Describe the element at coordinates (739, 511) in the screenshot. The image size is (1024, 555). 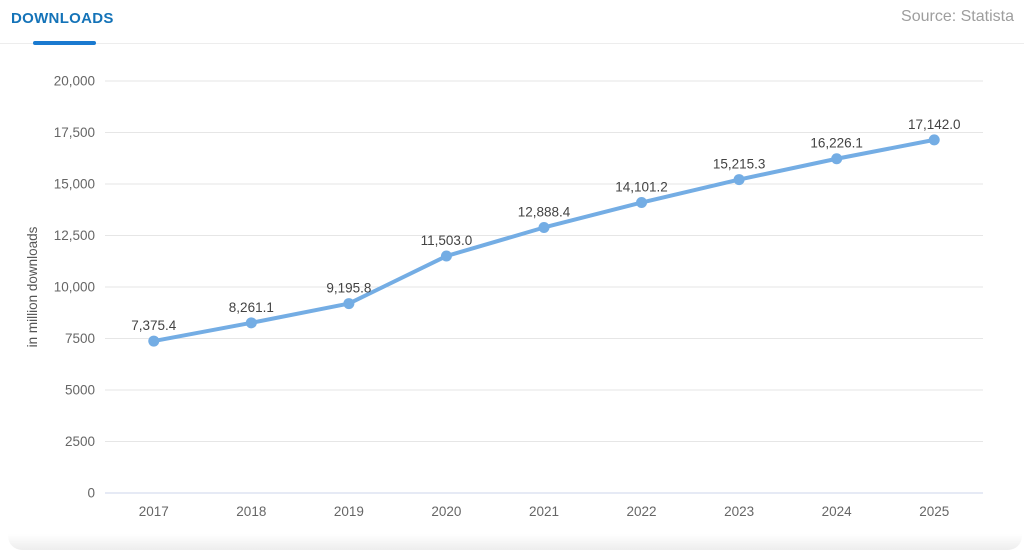
I see `x-tick-label-2023: 2023` at that location.